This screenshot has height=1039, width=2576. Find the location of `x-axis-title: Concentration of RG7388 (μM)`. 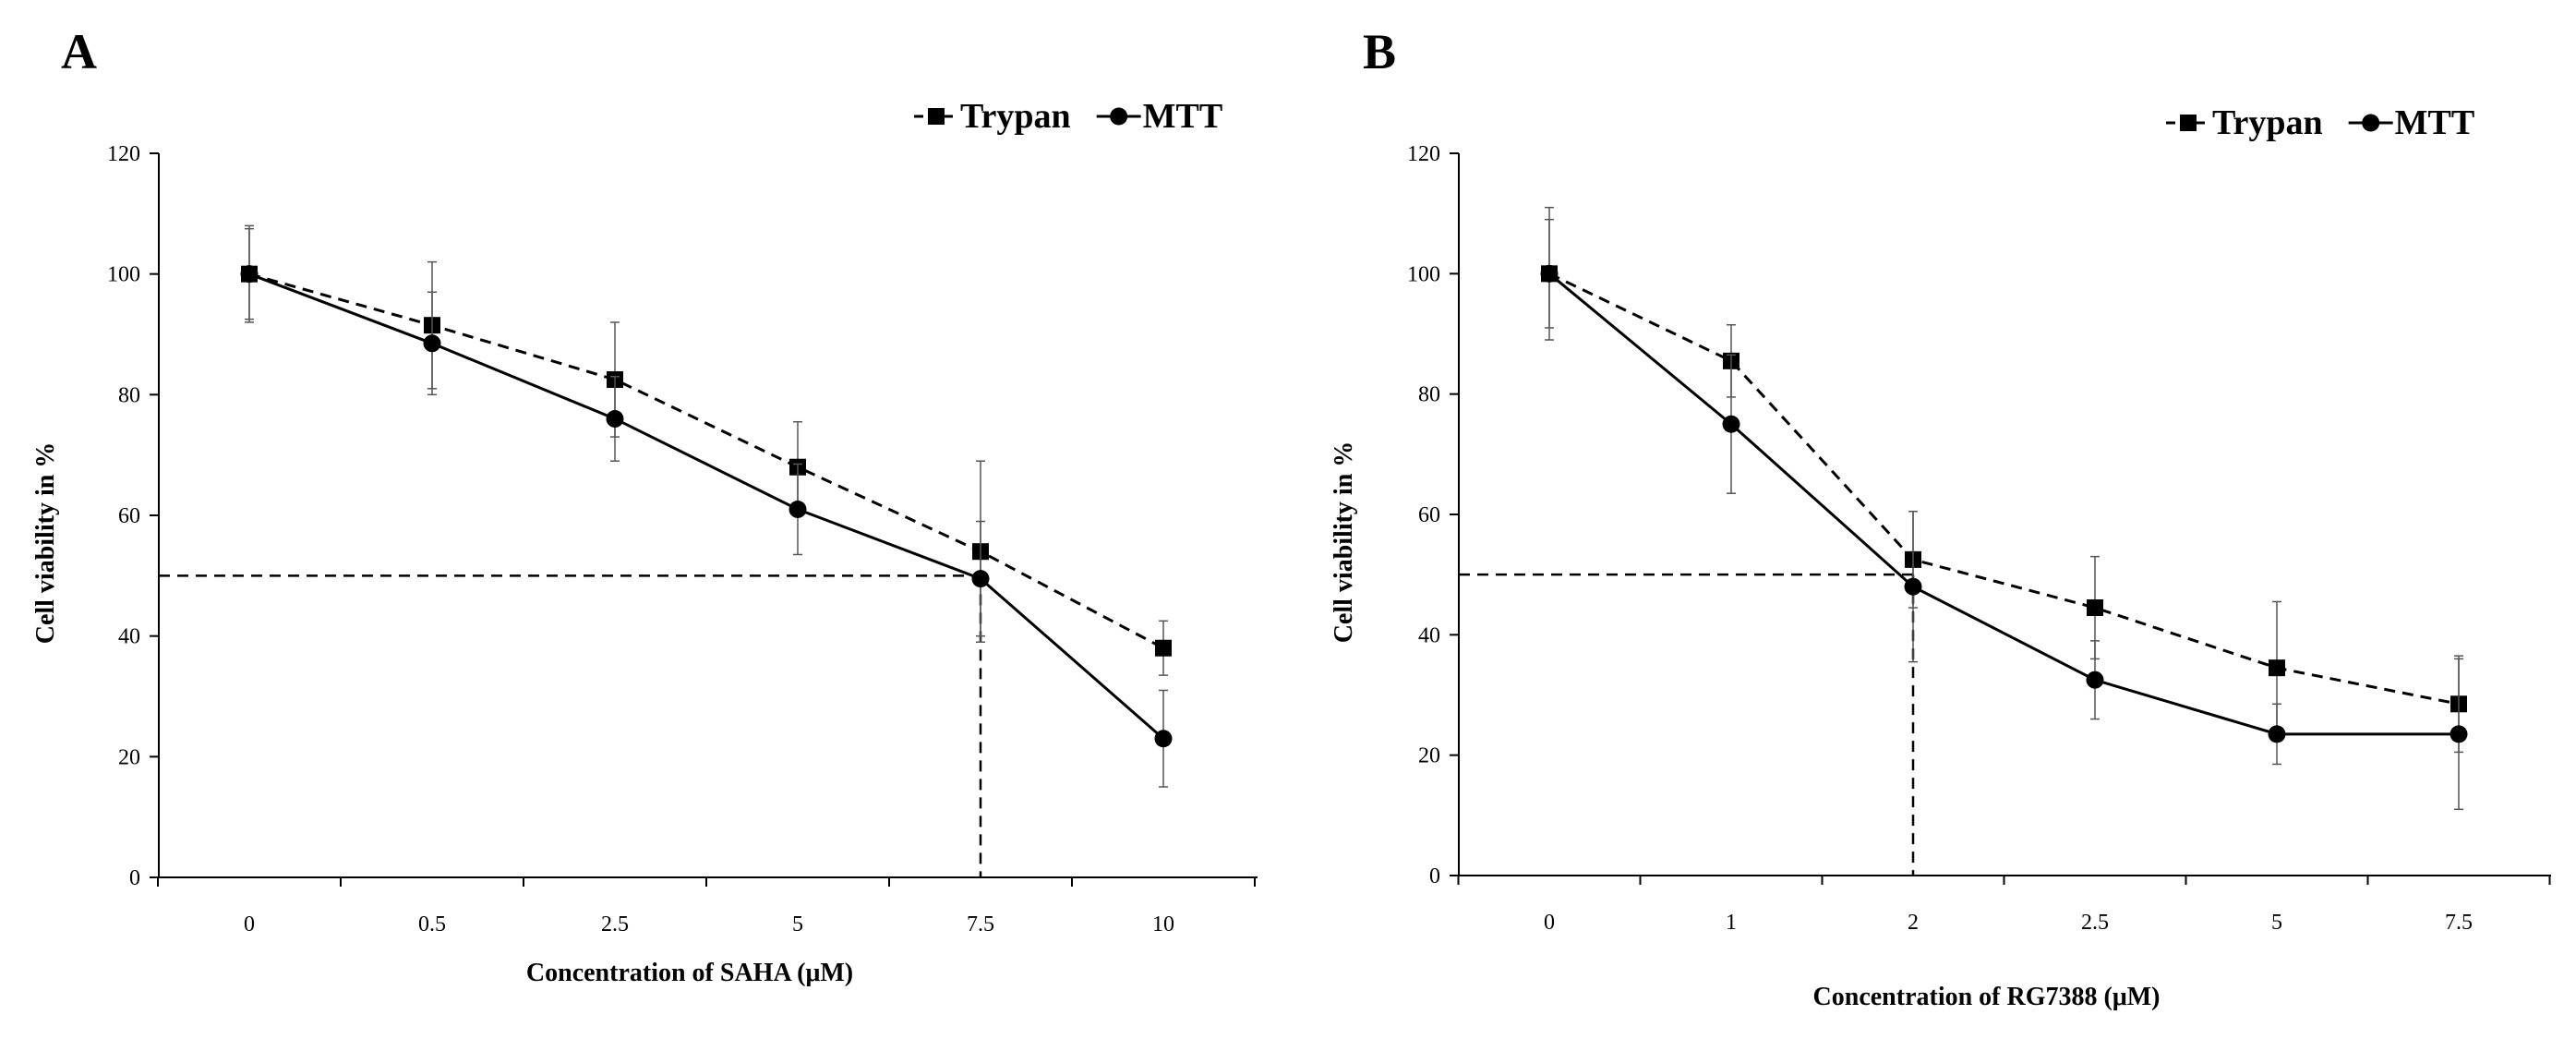

x-axis-title: Concentration of RG7388 (μM) is located at coordinates (1987, 997).